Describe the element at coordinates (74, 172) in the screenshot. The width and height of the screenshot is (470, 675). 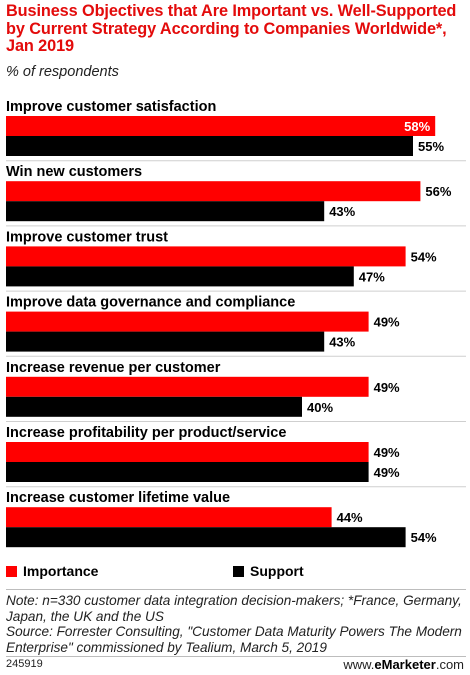
I see `category-label: Win new customers` at that location.